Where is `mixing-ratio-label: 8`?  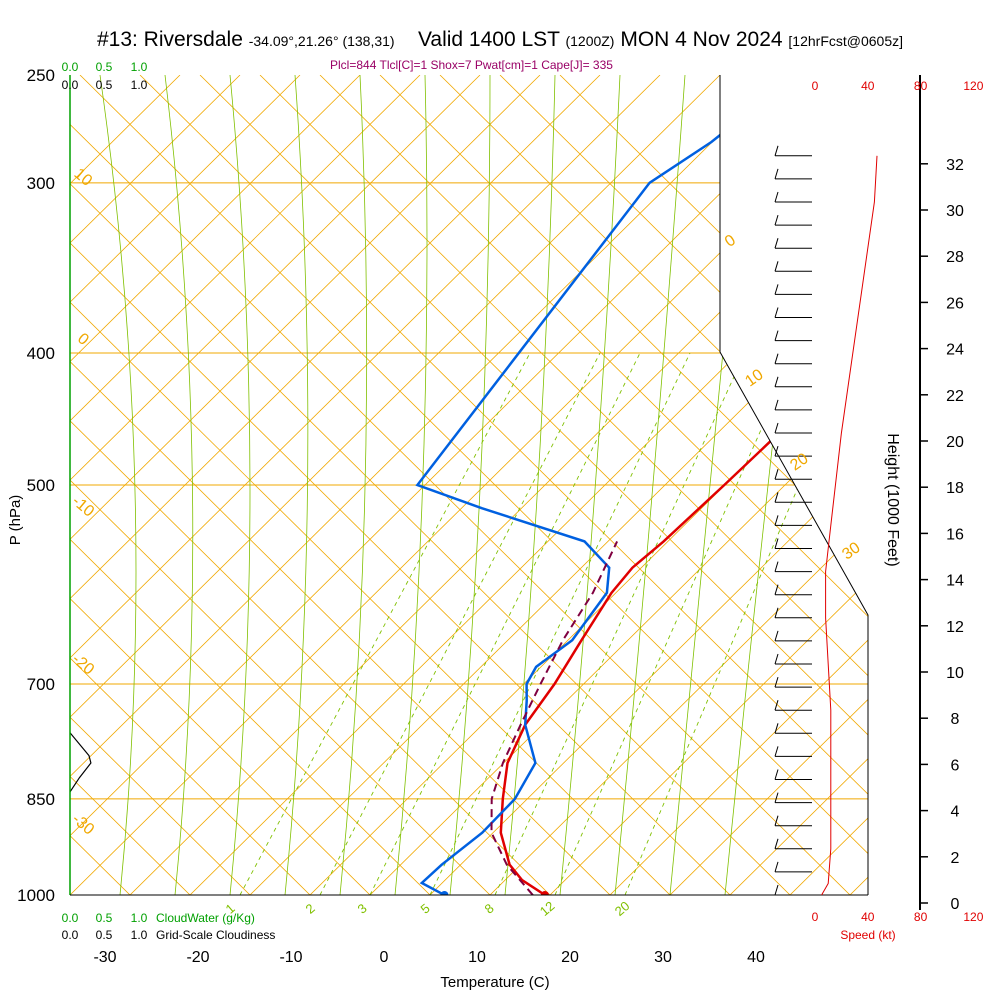 mixing-ratio-label: 8 is located at coordinates (489, 908).